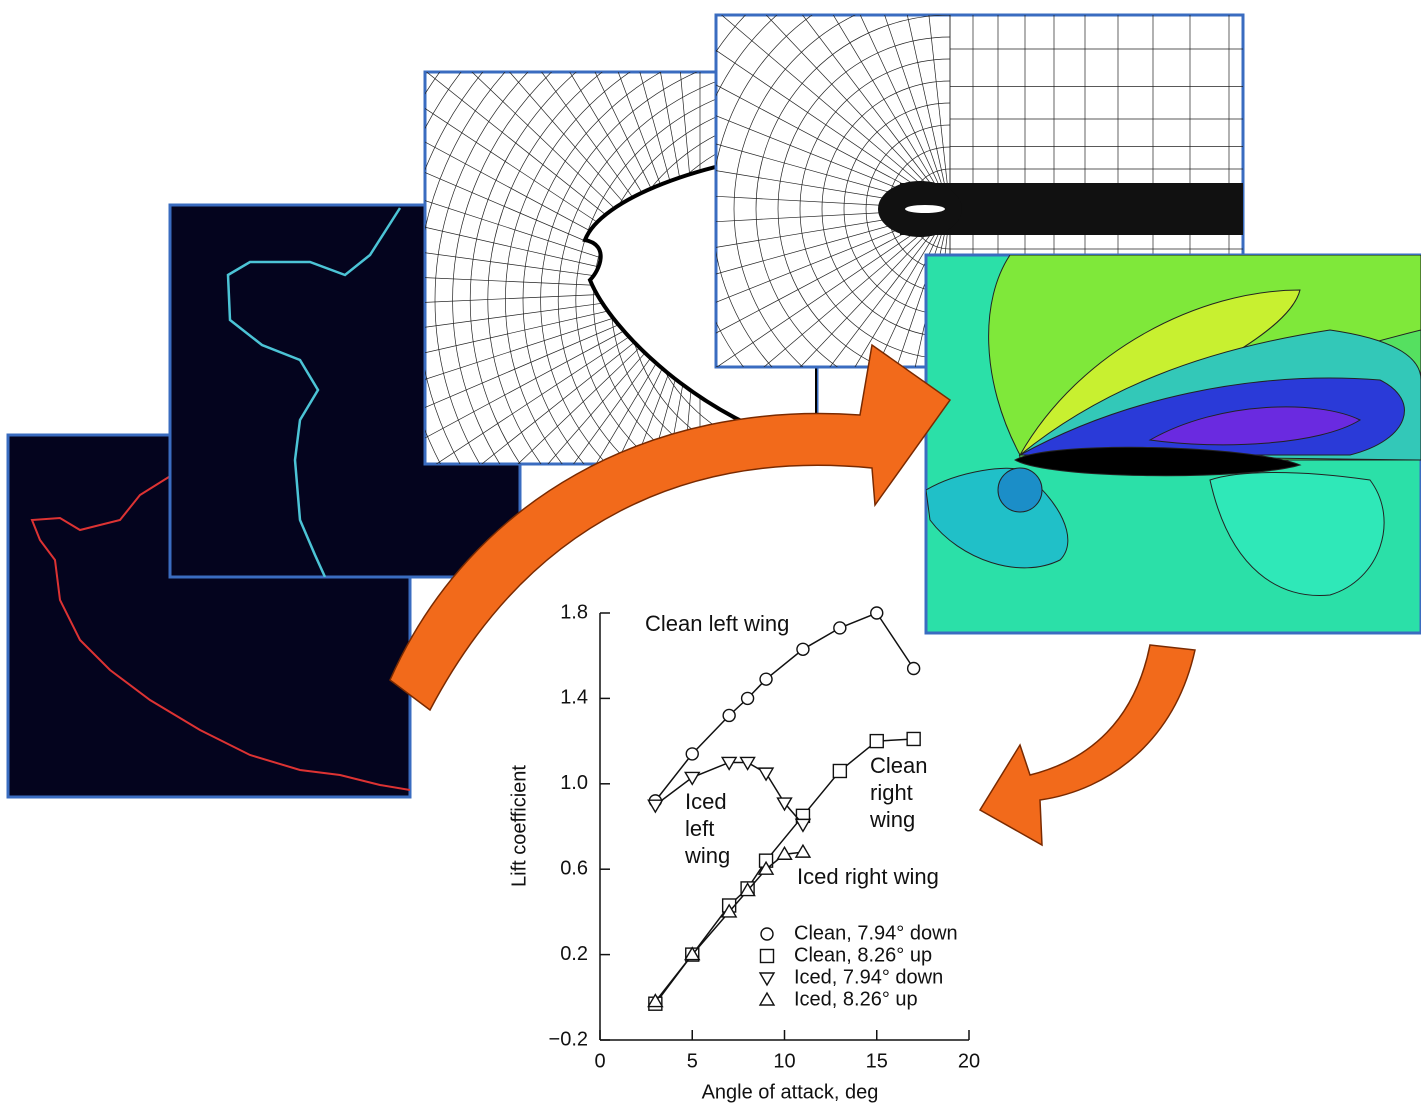  What do you see at coordinates (868, 876) in the screenshot?
I see `annotation: Iced right wing` at bounding box center [868, 876].